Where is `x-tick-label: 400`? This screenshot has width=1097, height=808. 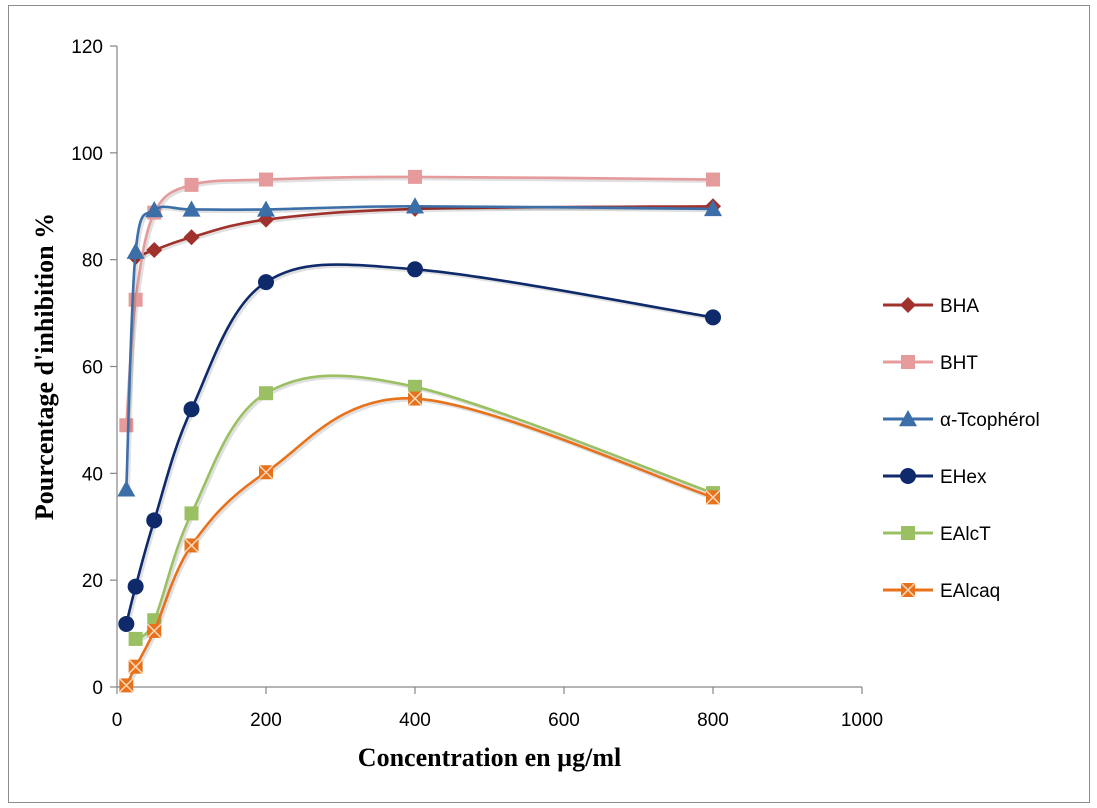
x-tick-label: 400 is located at coordinates (415, 720).